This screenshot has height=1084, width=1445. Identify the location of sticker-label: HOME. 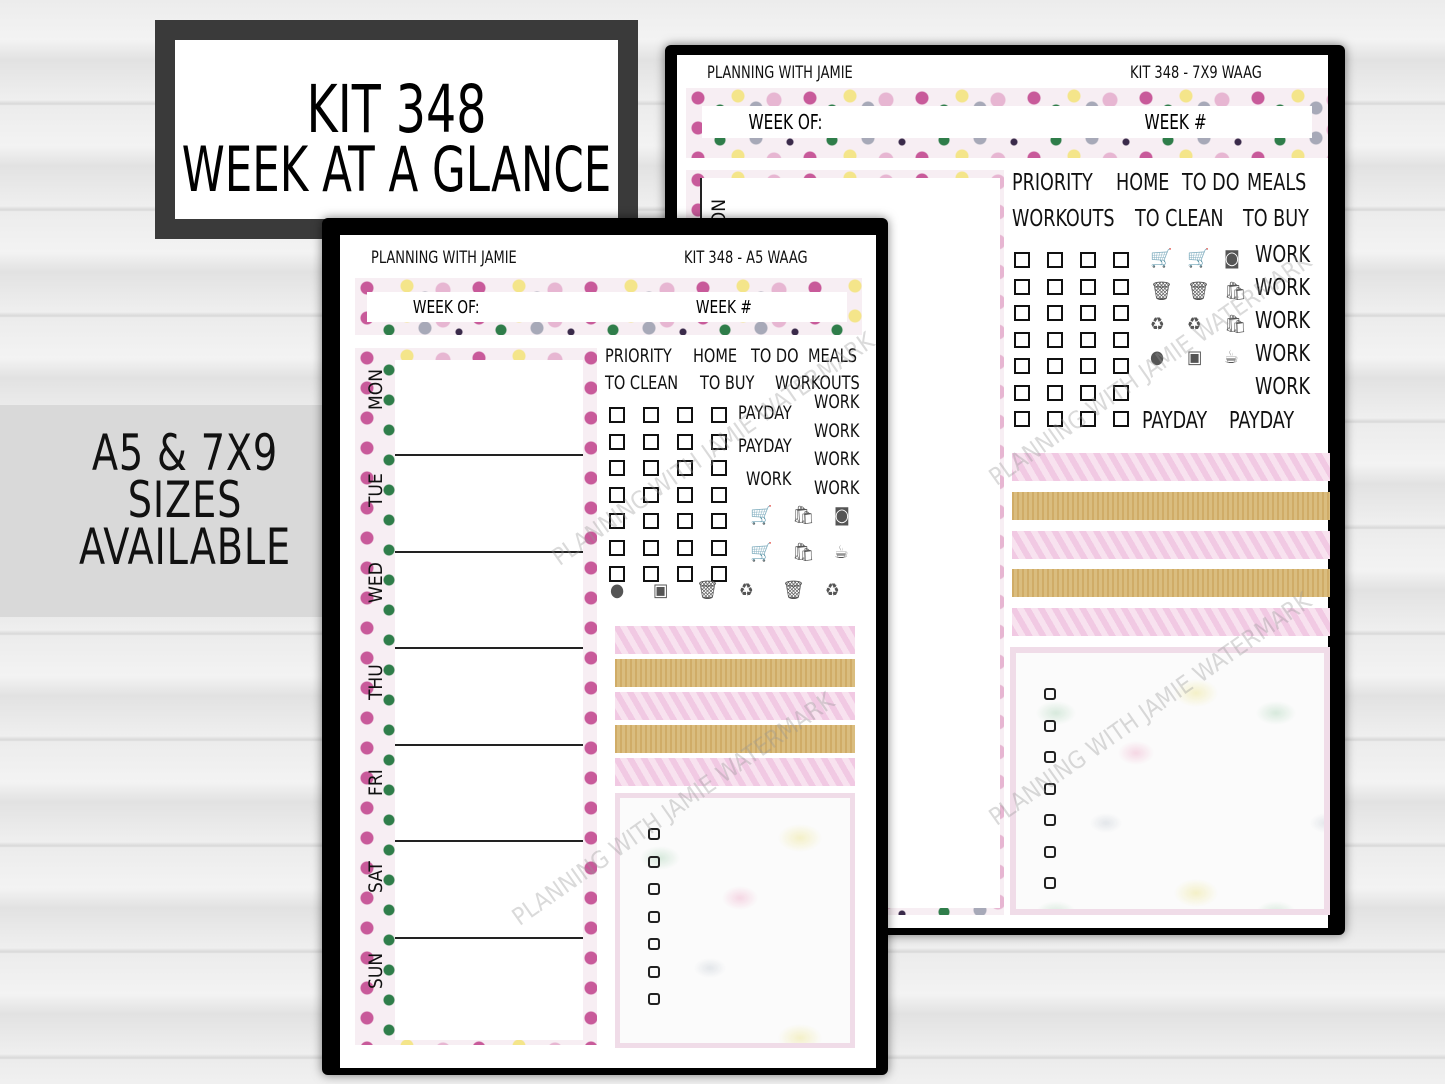
(715, 356).